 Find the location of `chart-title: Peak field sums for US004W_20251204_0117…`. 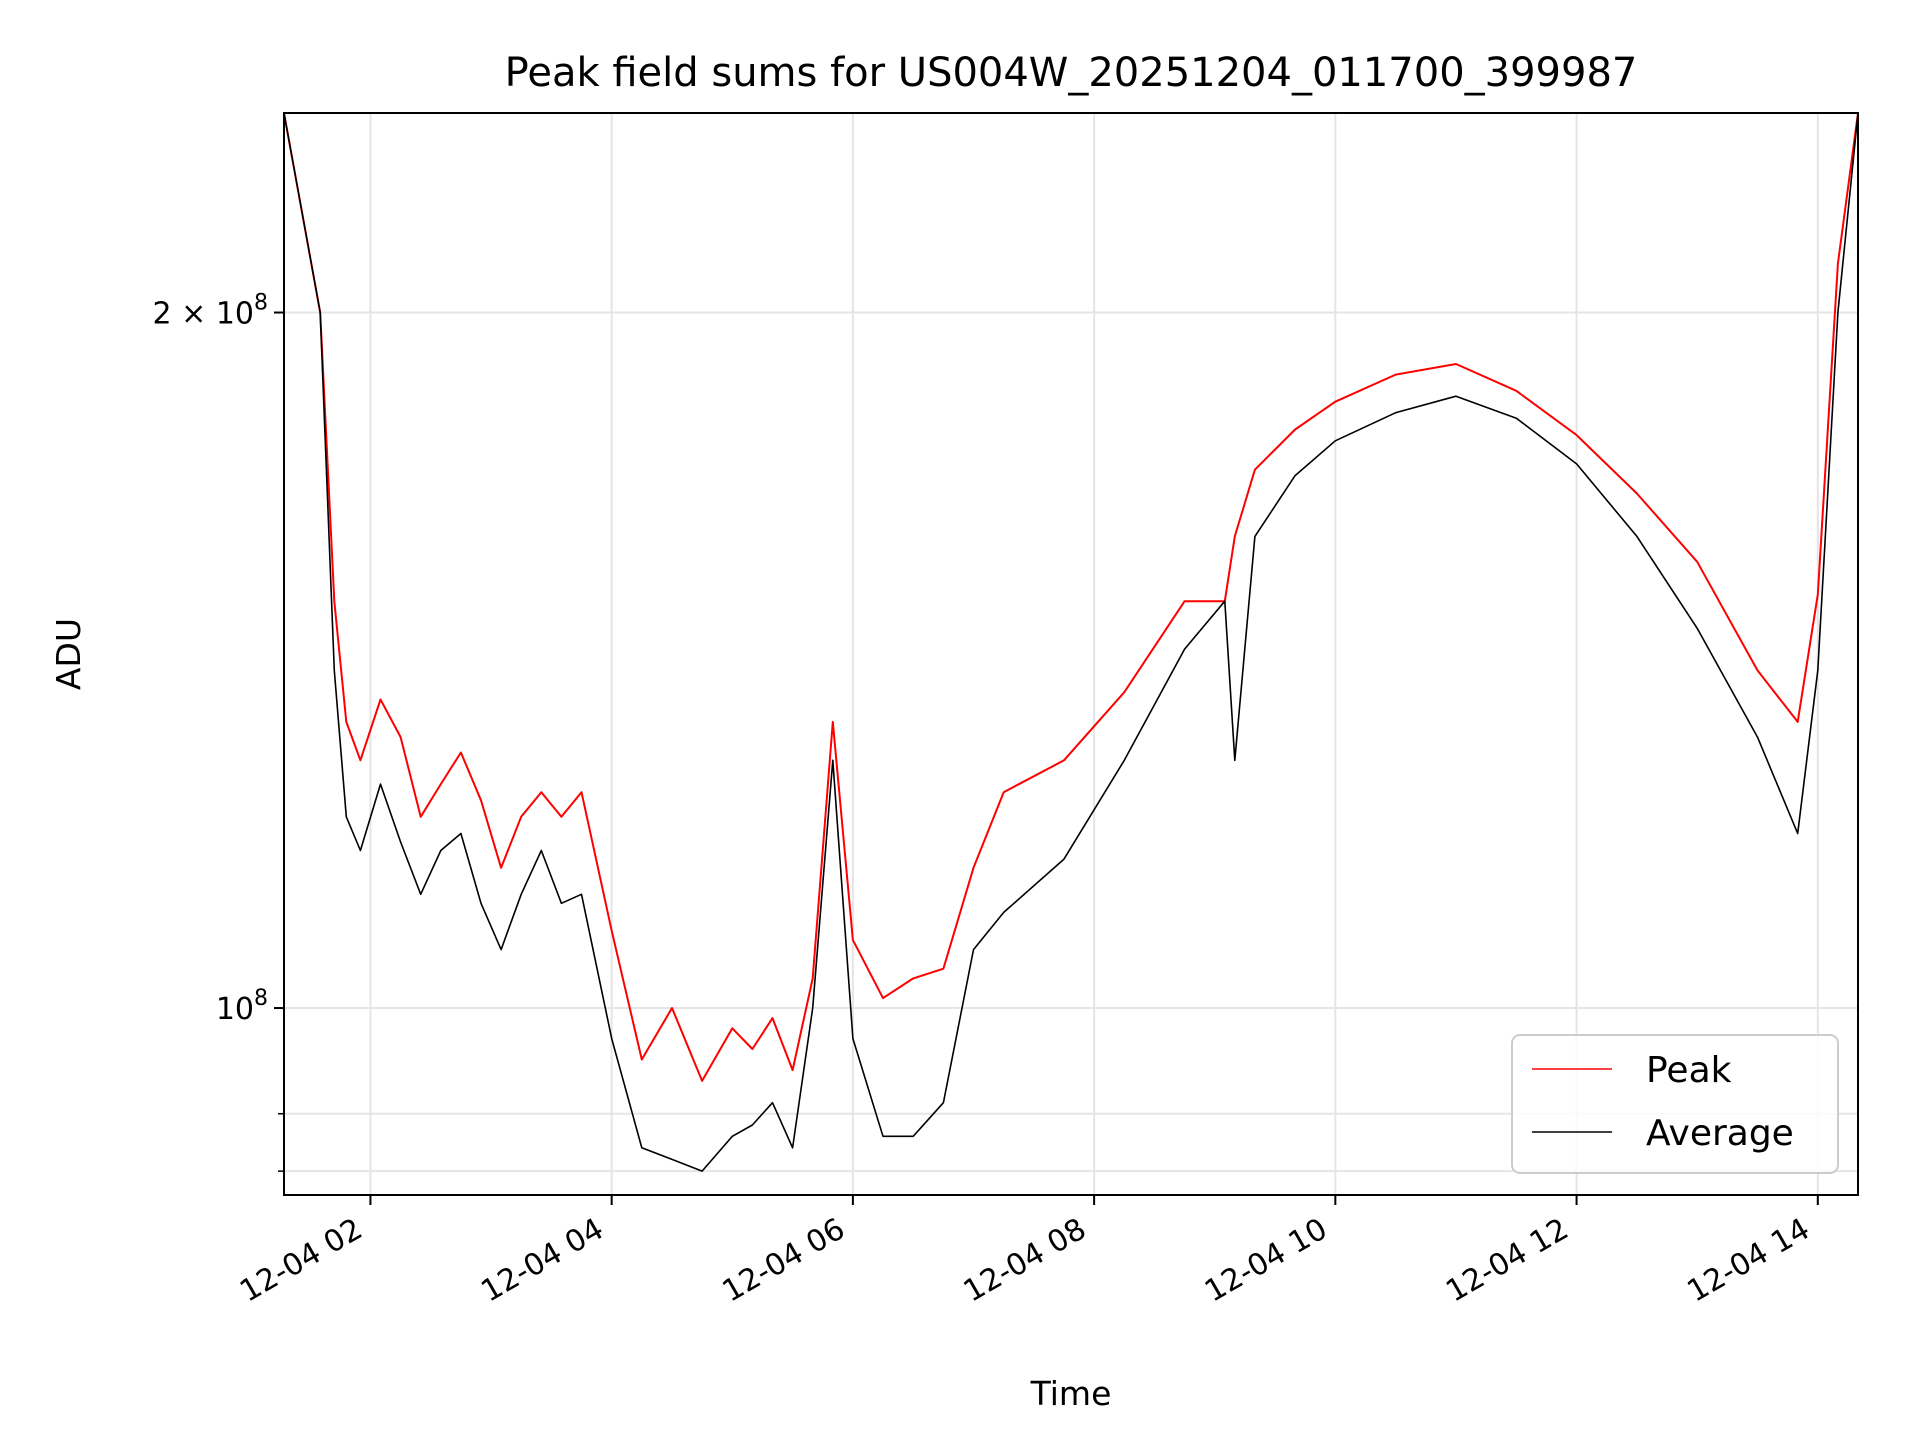

chart-title: Peak field sums for US004W_20251204_0117… is located at coordinates (1071, 73).